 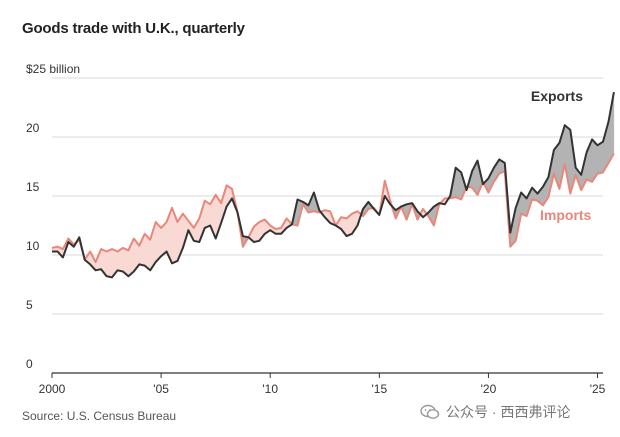 I want to click on label-layer: Exports Imports, so click(x=561, y=155).